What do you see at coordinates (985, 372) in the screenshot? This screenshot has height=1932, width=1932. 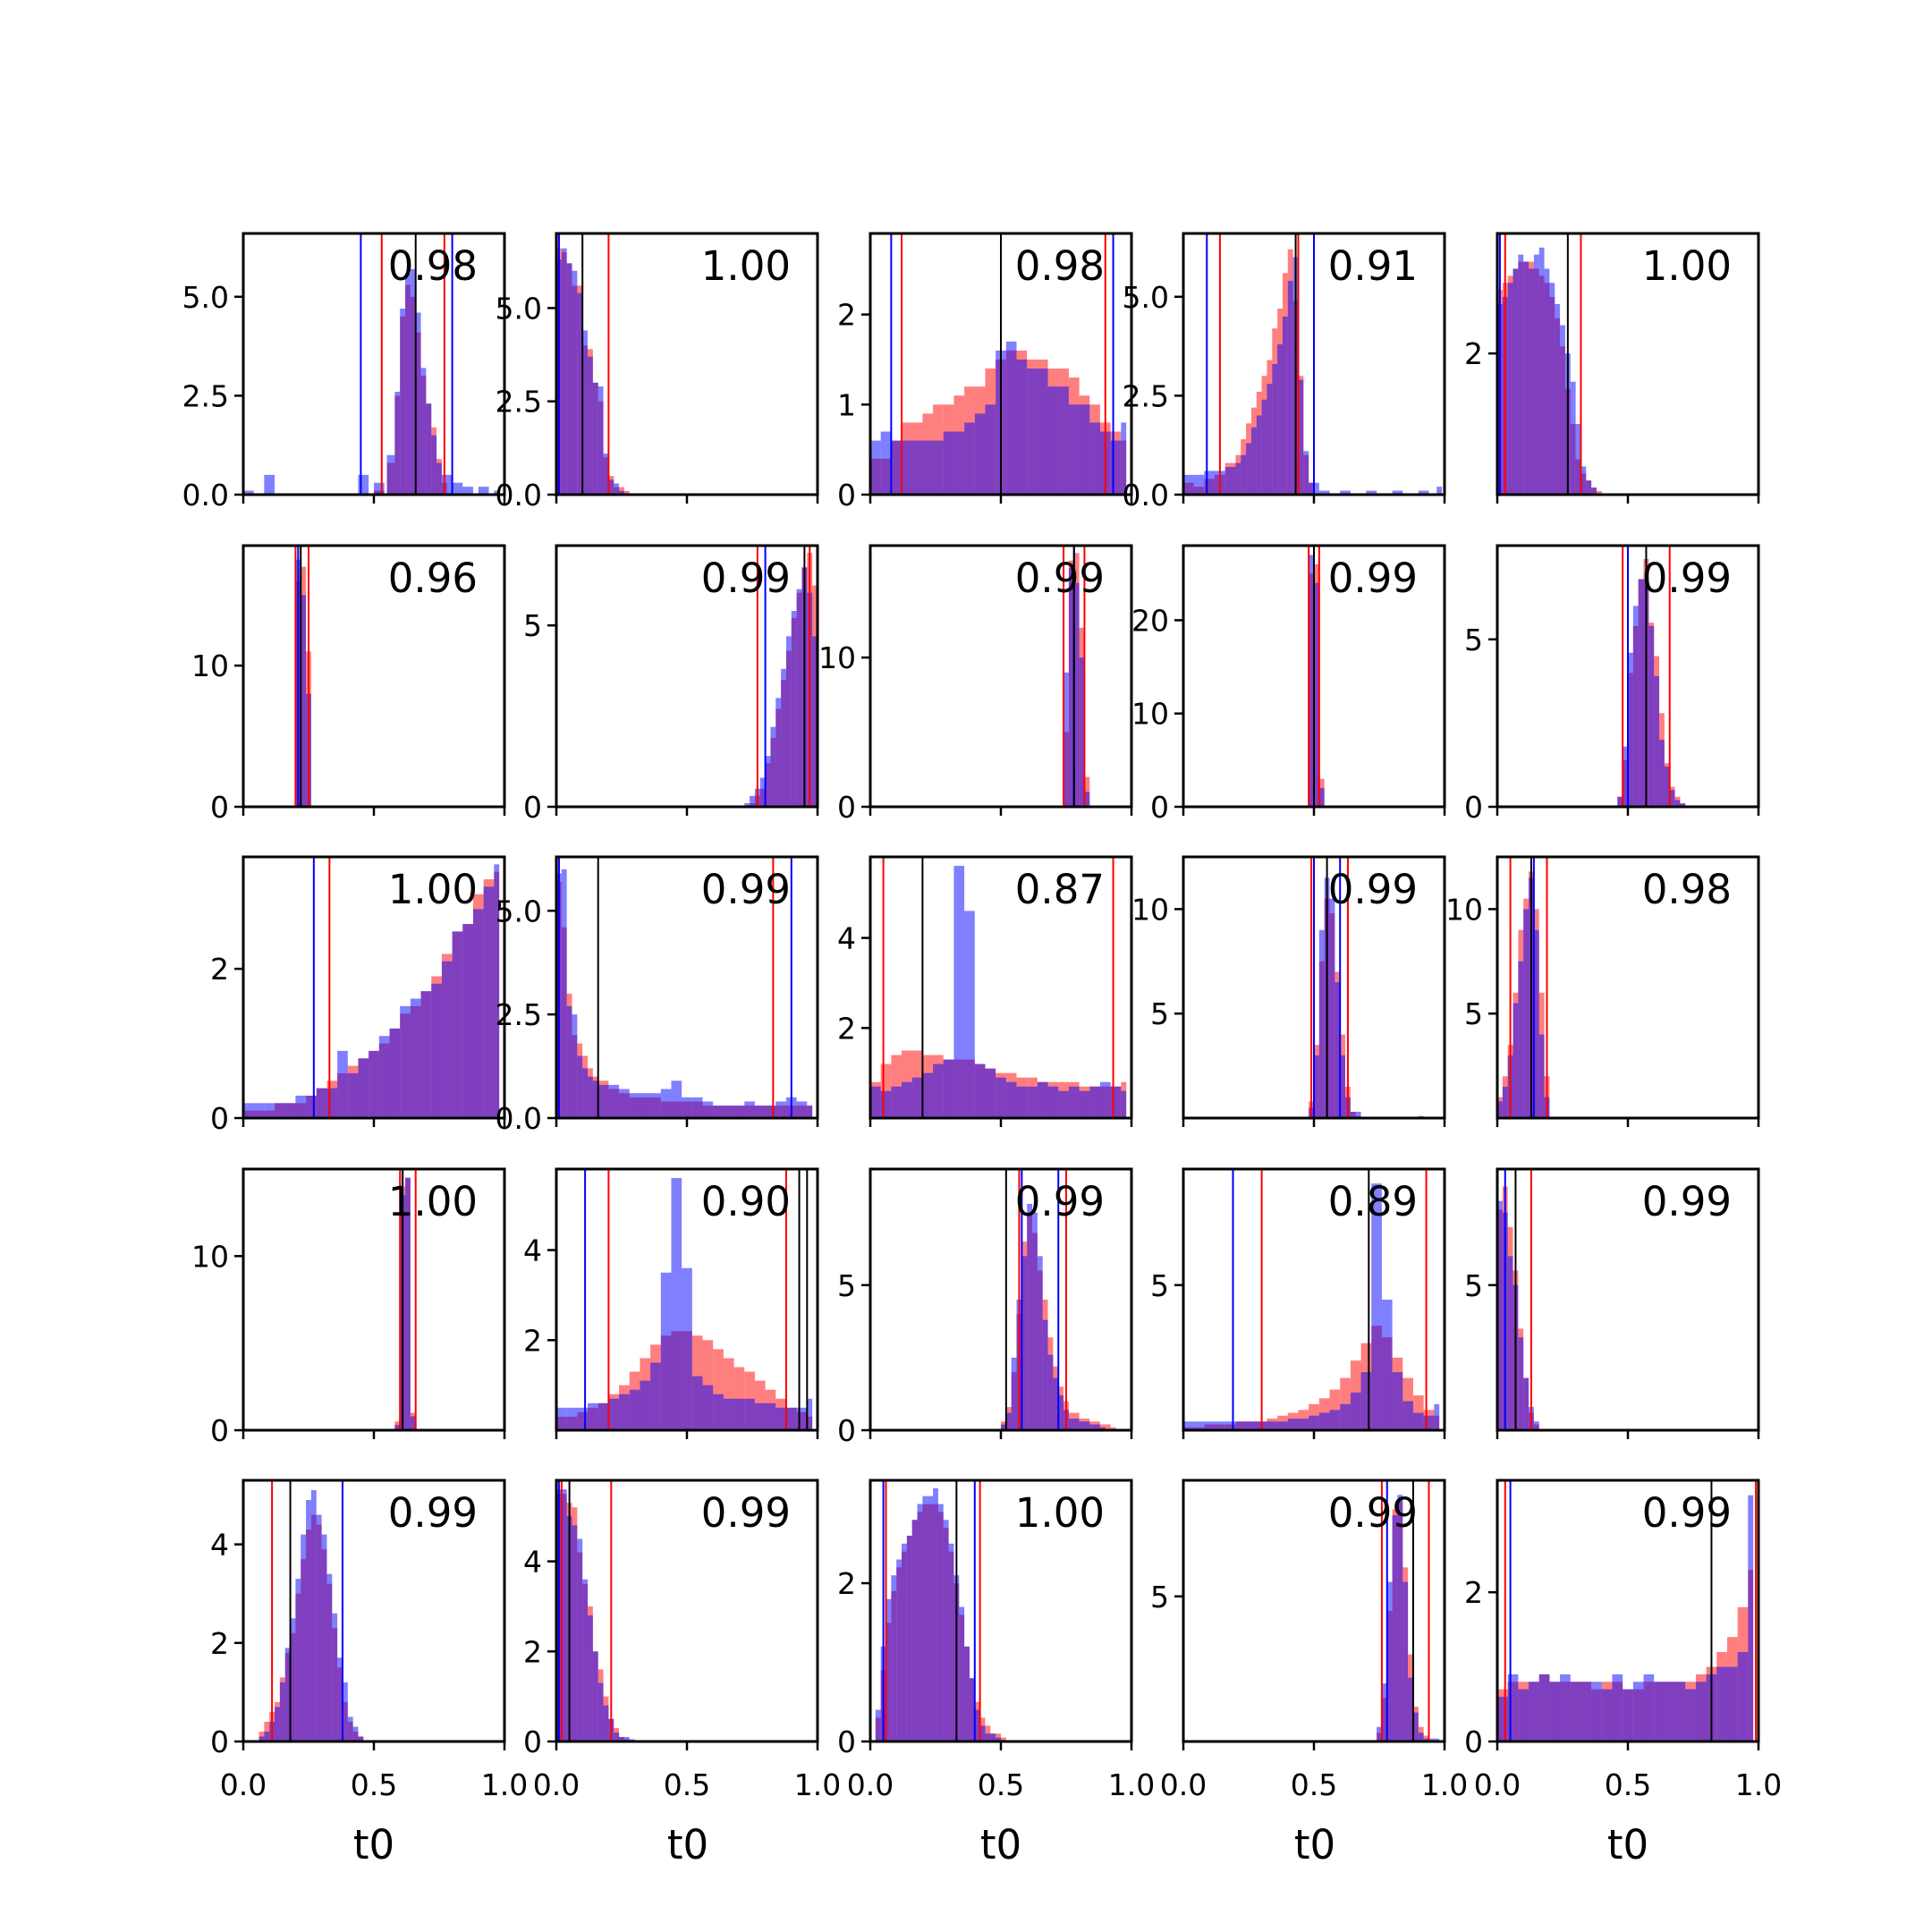 I see `subplot-panel: 0 1 2 0.98` at bounding box center [985, 372].